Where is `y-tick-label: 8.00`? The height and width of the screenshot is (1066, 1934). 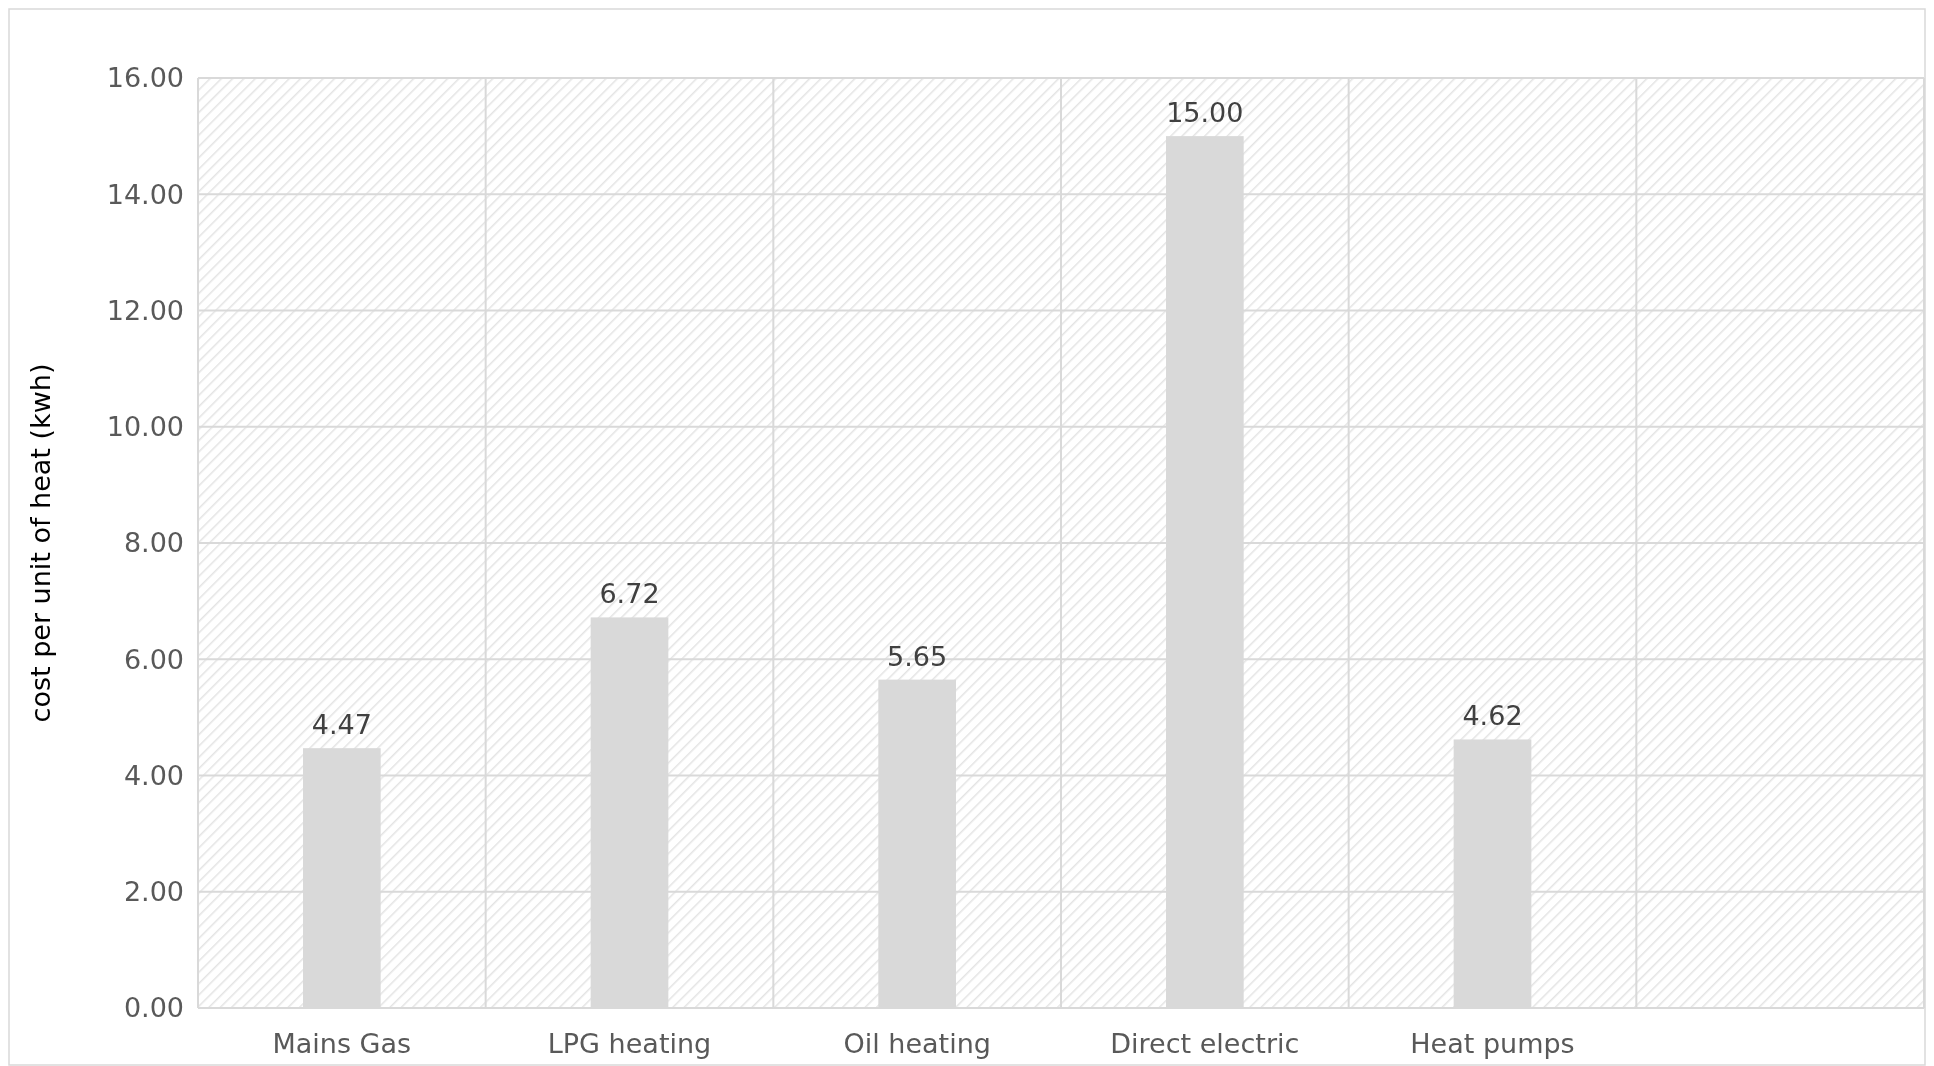 y-tick-label: 8.00 is located at coordinates (153, 543).